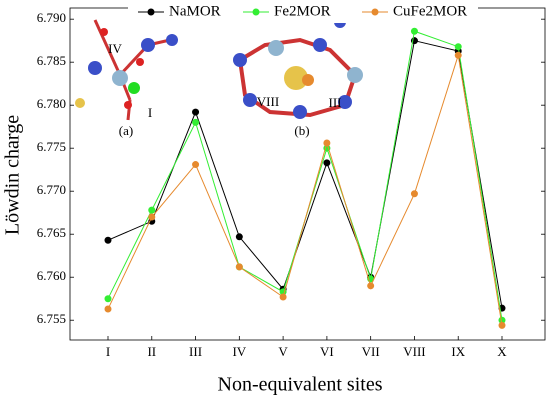 Image resolution: width=550 pixels, height=403 pixels. What do you see at coordinates (268, 101) in the screenshot?
I see `annotation: VIII` at bounding box center [268, 101].